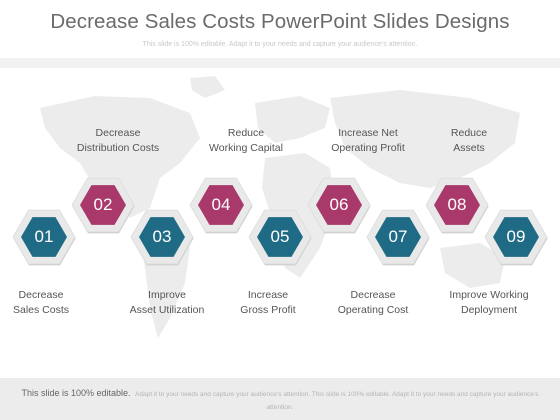  I want to click on step-label-01: Decrease Sales Costs, so click(41, 302).